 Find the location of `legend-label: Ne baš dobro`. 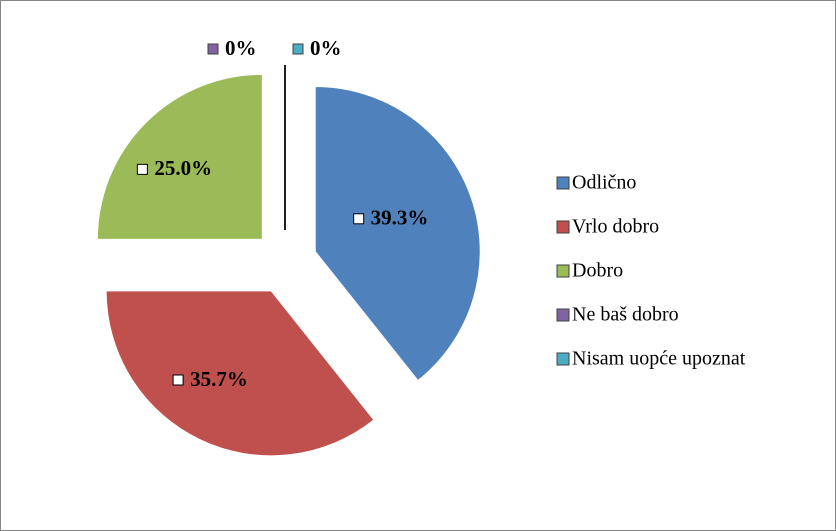

legend-label: Ne baš dobro is located at coordinates (625, 315).